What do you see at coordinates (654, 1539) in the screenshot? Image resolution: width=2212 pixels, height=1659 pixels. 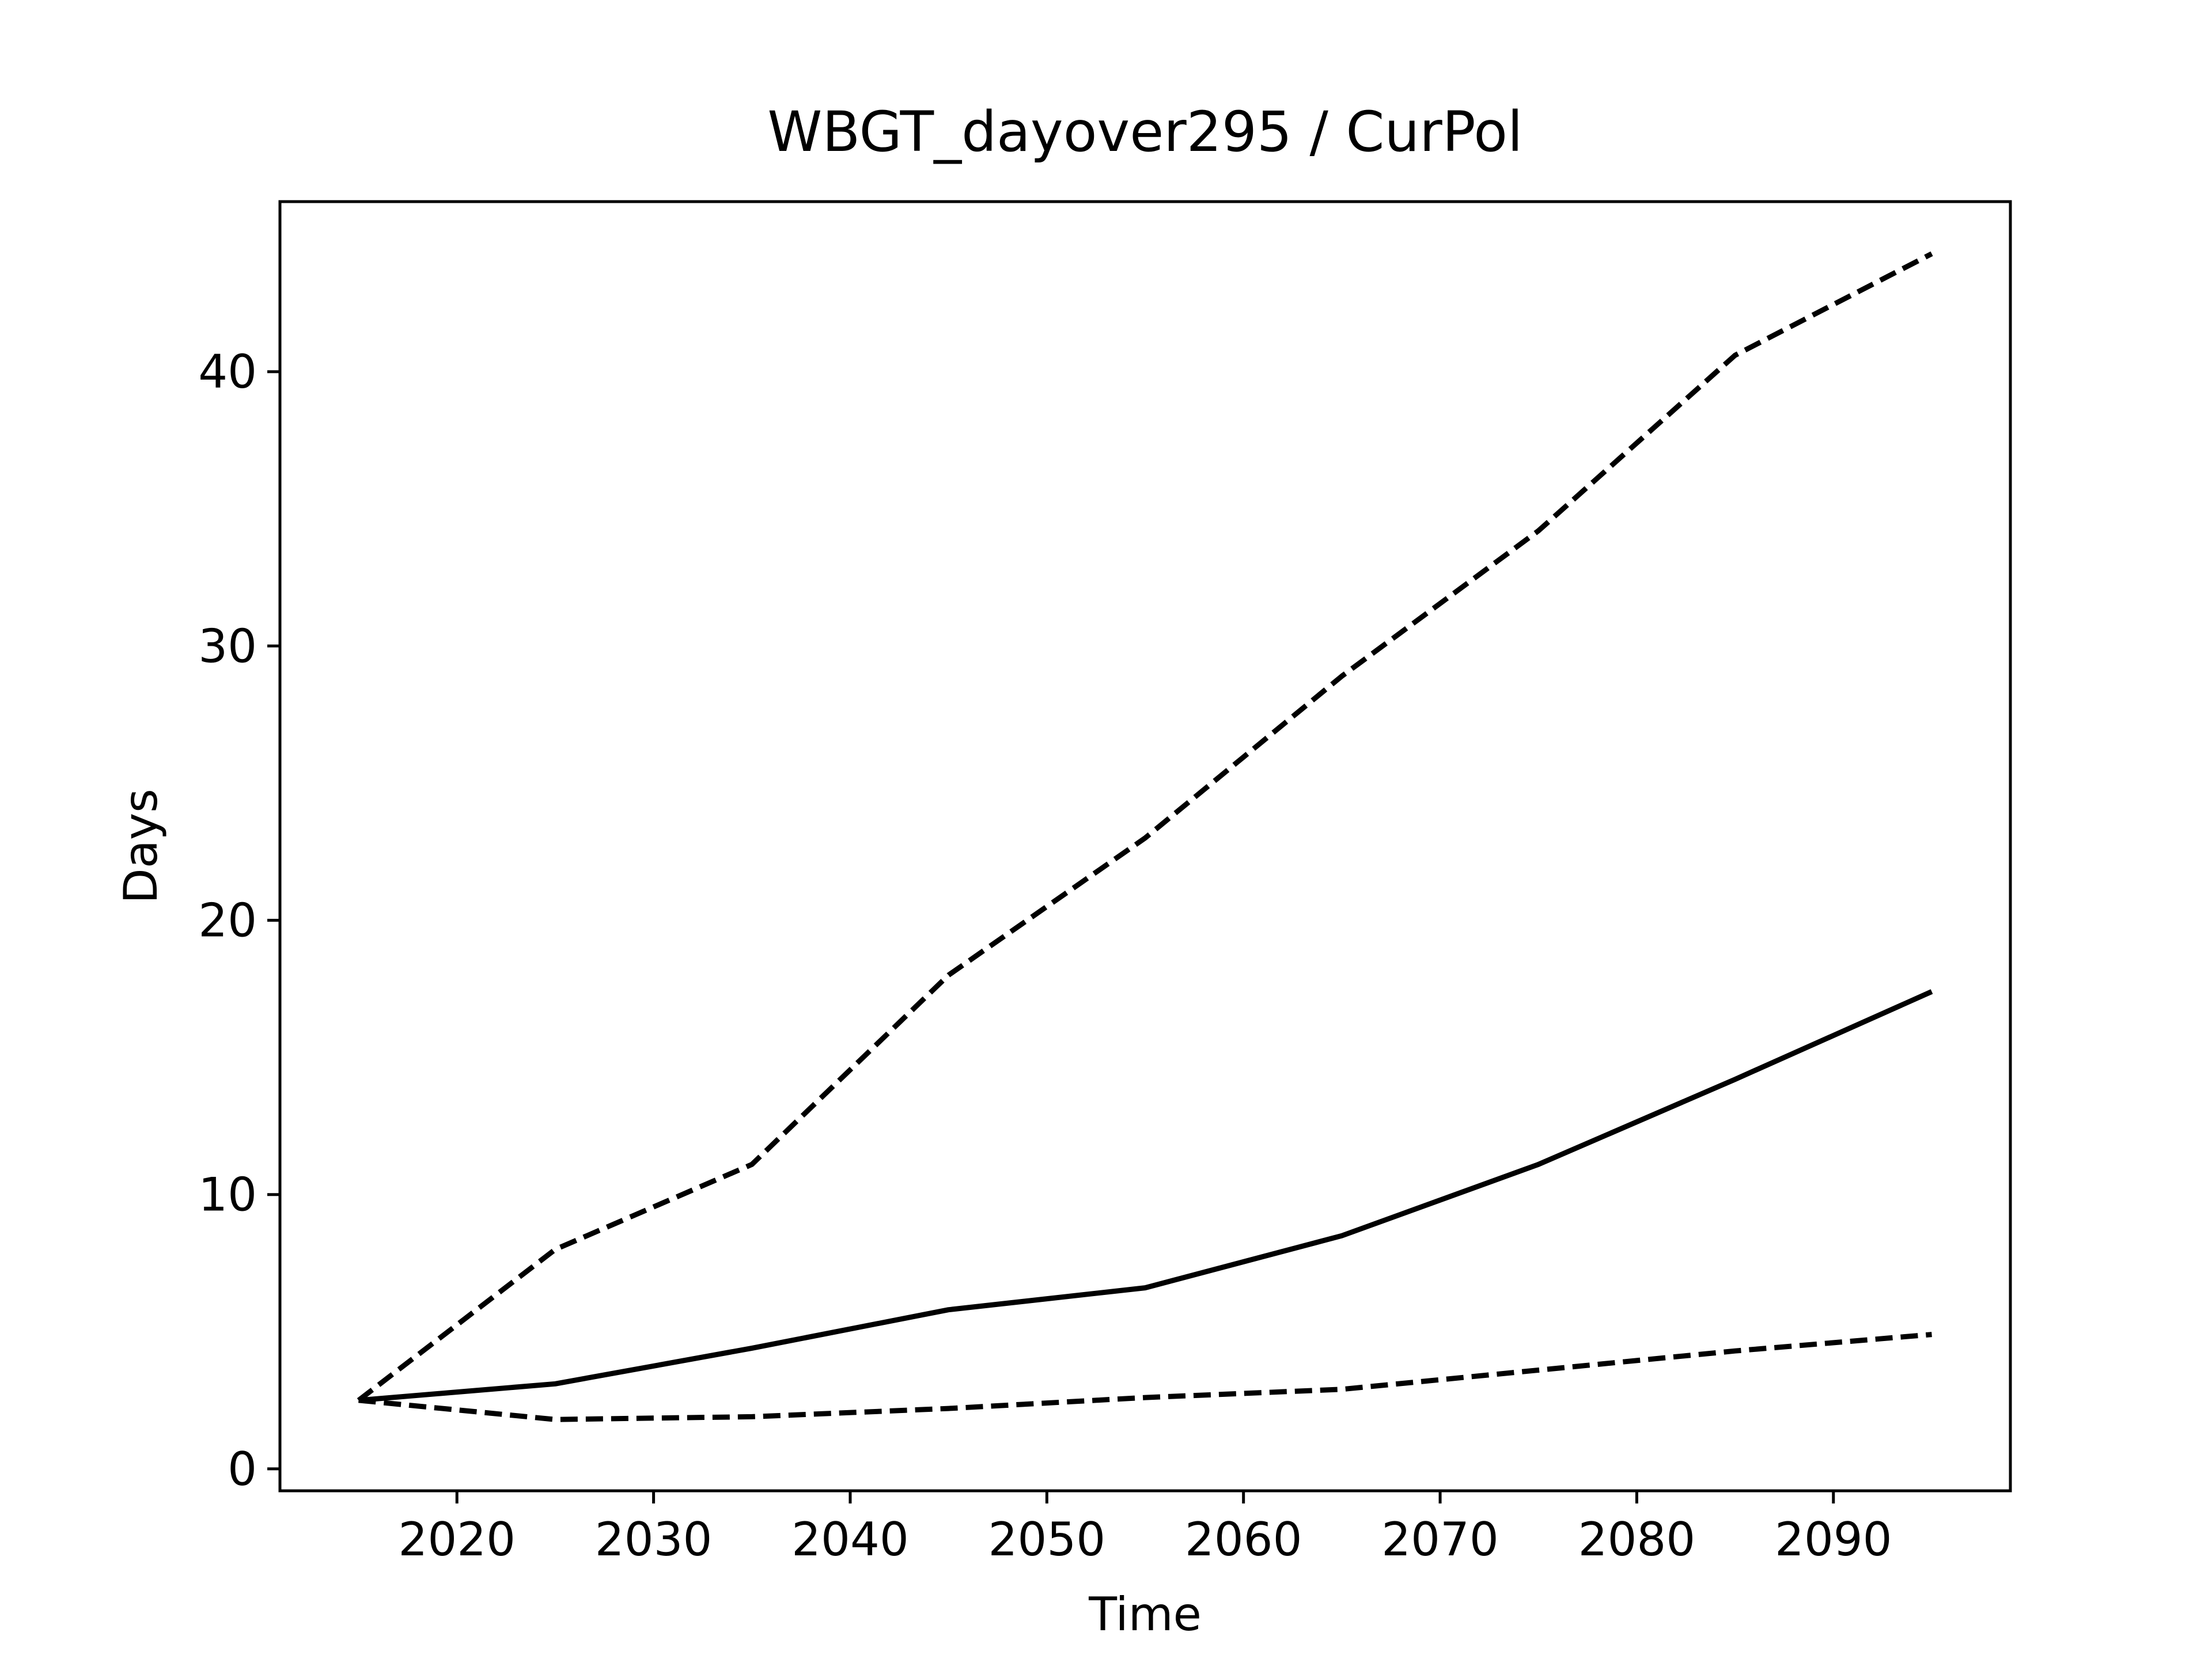 I see `x-tick-label: 2030` at bounding box center [654, 1539].